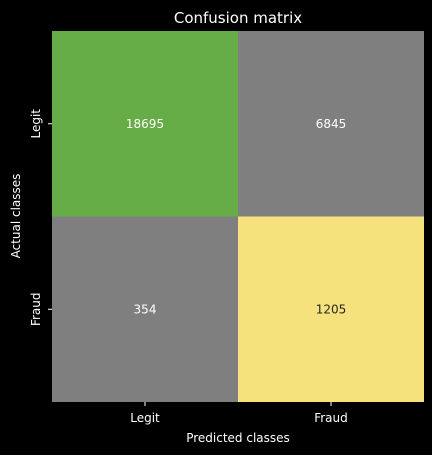 This screenshot has width=432, height=455. I want to click on cell-value-1-0: 354, so click(145, 309).